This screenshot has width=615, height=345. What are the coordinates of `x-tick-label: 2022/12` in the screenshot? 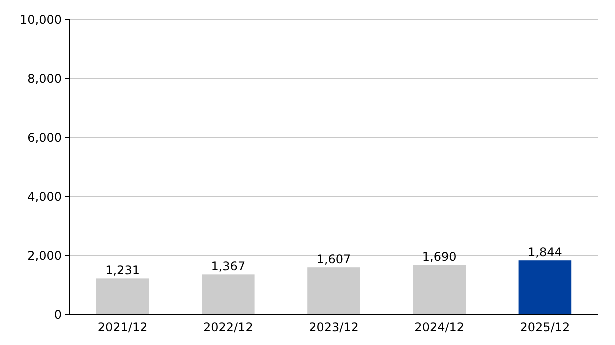 It's located at (228, 327).